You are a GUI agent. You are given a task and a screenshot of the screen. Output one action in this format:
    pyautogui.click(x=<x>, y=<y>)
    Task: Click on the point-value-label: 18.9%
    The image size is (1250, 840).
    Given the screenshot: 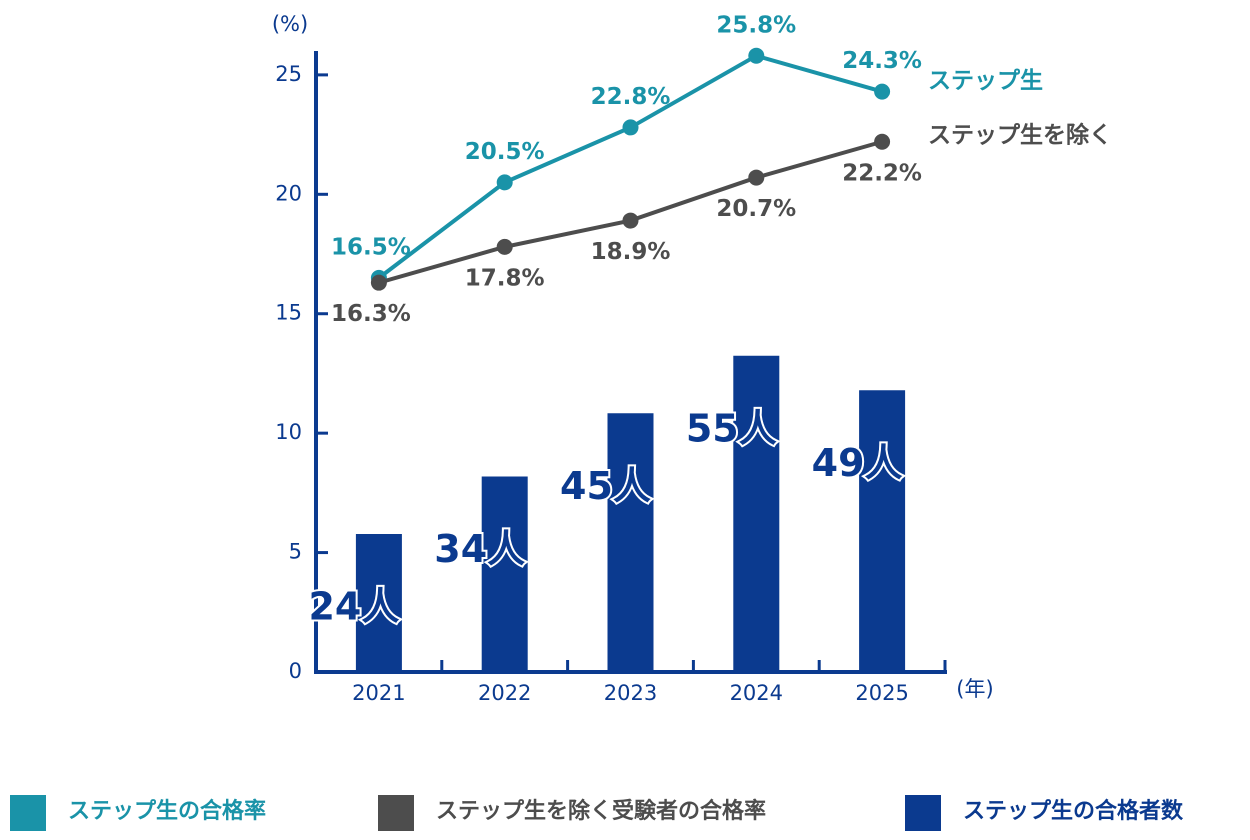 What is the action you would take?
    pyautogui.click(x=631, y=252)
    